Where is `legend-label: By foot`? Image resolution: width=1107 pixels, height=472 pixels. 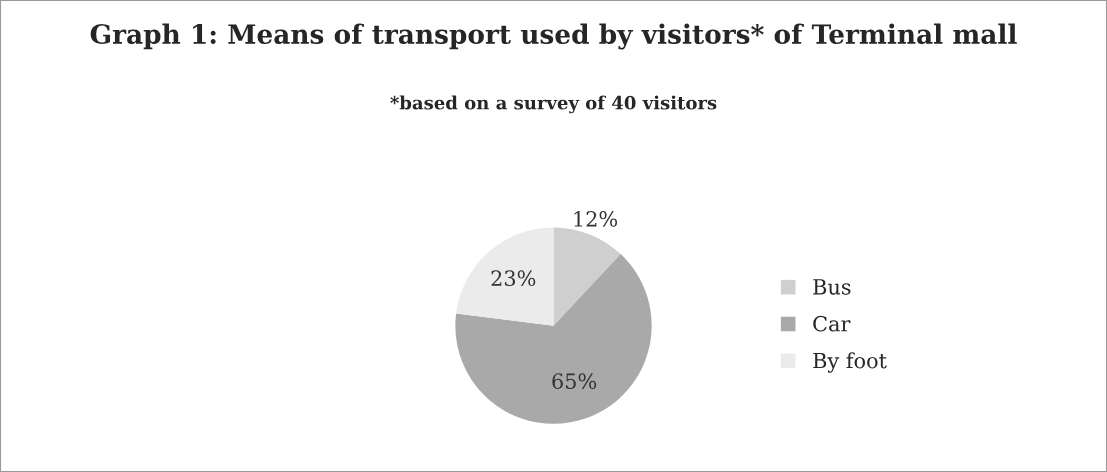
legend-label: By foot is located at coordinates (850, 362).